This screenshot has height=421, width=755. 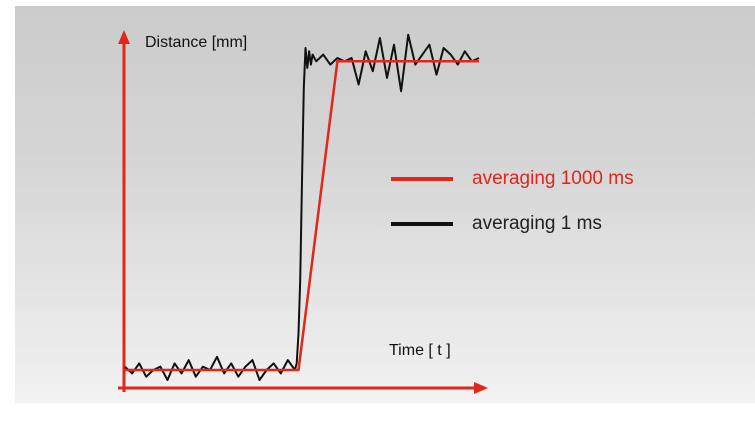 I want to click on legend-label: averaging 1000 ms, so click(x=553, y=178).